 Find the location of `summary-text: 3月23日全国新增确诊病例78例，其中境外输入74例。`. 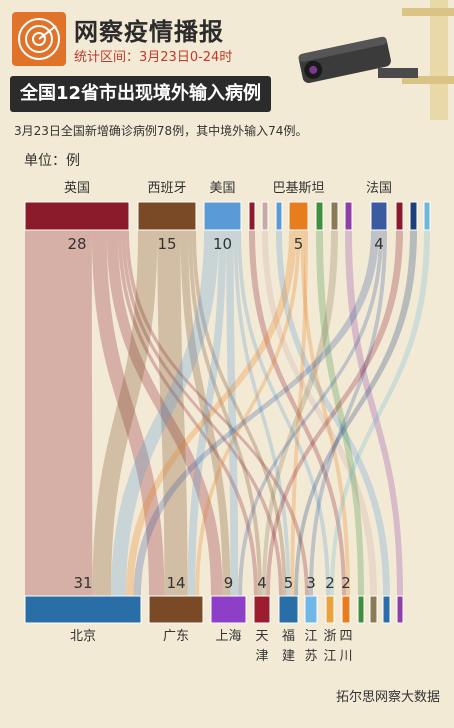

summary-text: 3月23日全国新增确诊病例78例，其中境外输入74例。 is located at coordinates (161, 131).